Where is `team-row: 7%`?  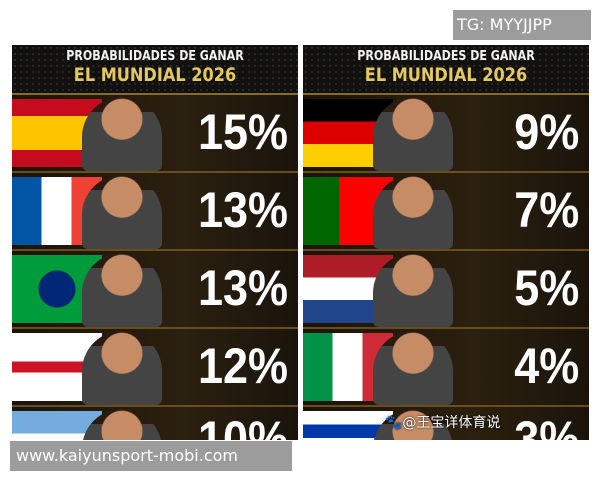
team-row: 7% is located at coordinates (446, 212).